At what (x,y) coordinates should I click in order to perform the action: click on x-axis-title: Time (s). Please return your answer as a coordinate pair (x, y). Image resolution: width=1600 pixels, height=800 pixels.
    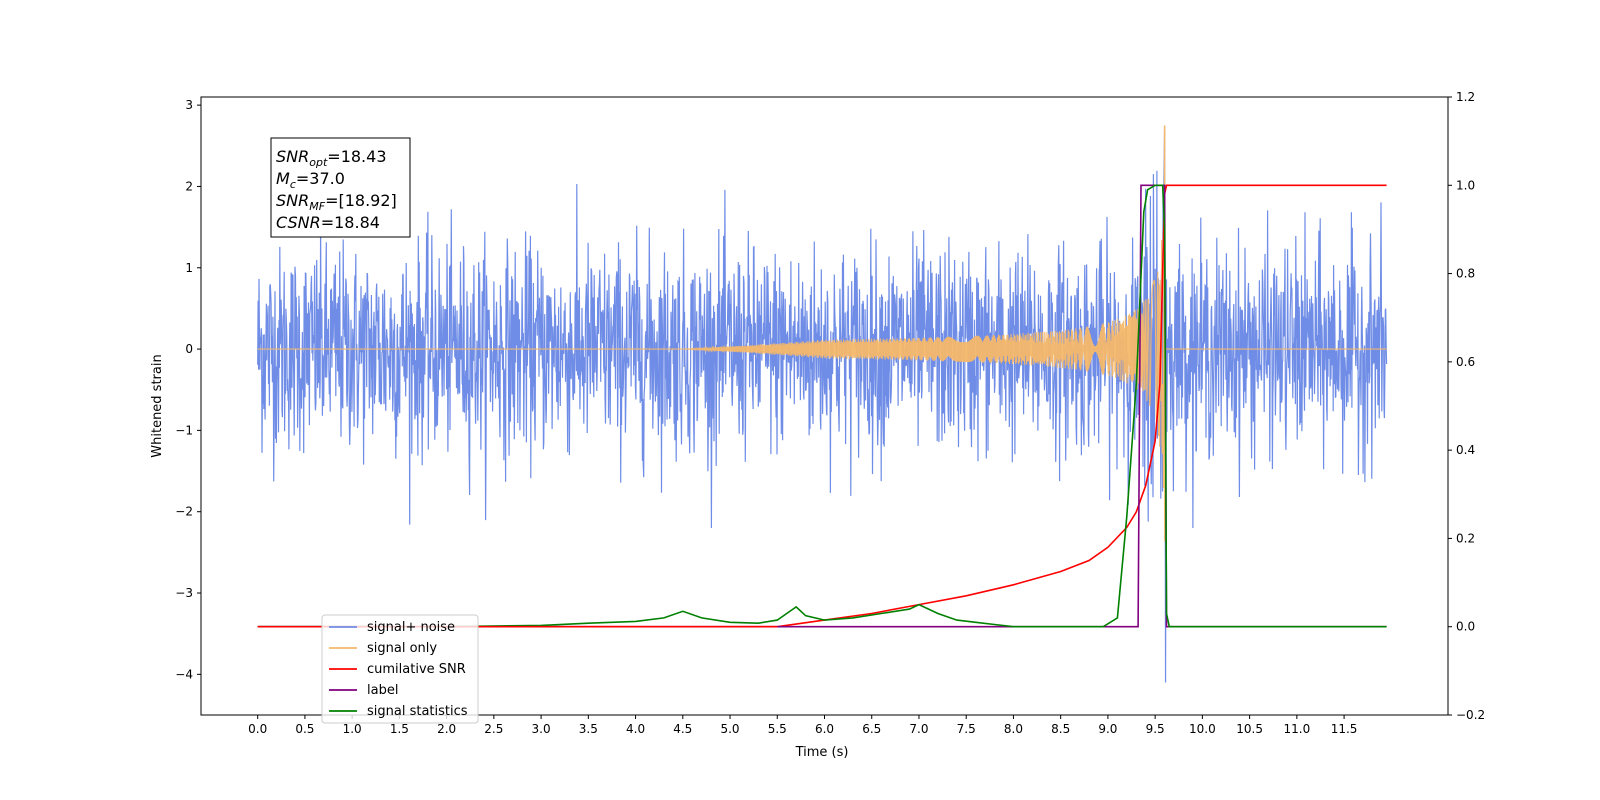
    Looking at the image, I should click on (822, 752).